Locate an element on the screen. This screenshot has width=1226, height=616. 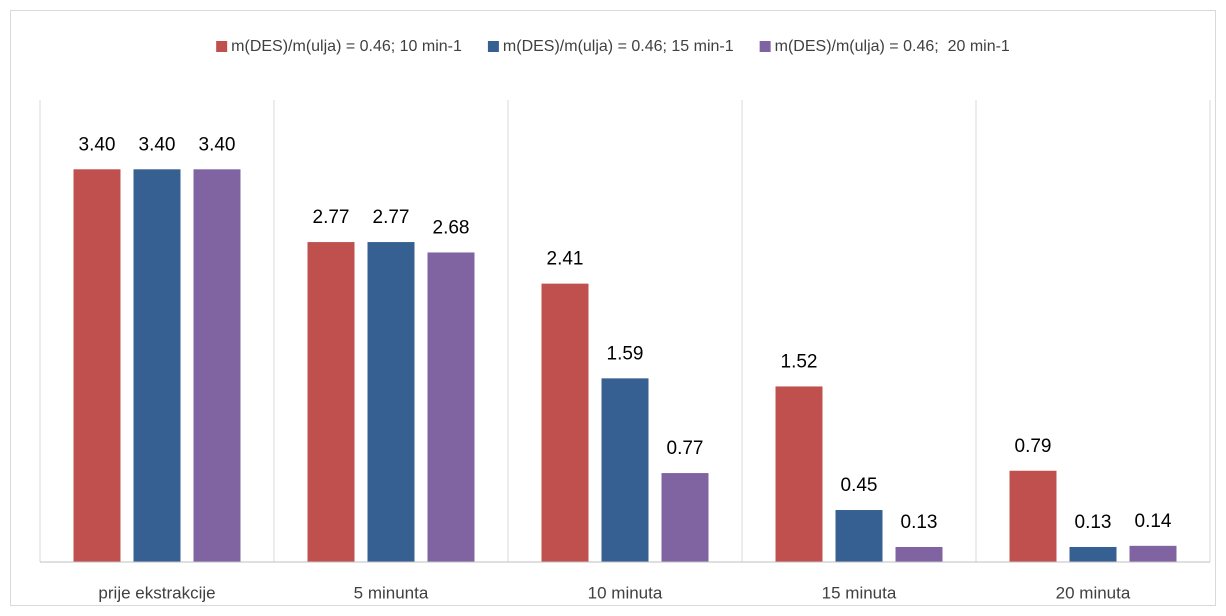
x-tick-label: 15 minuta is located at coordinates (859, 592).